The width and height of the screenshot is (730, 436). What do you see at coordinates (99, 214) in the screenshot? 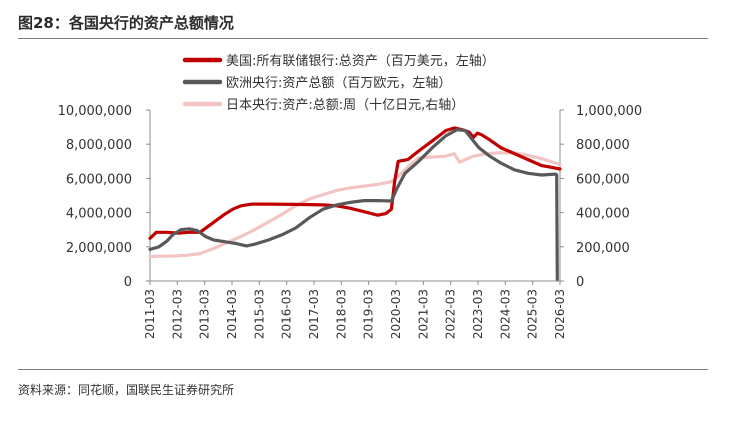
I see `left-tick-label: 4,000,000` at bounding box center [99, 214].